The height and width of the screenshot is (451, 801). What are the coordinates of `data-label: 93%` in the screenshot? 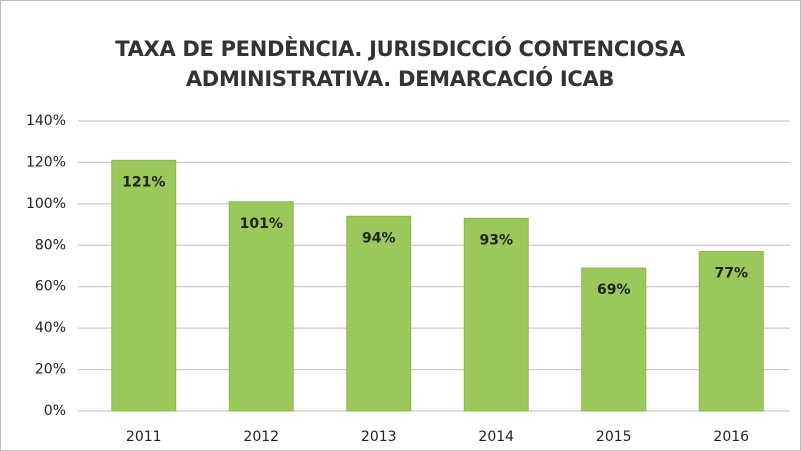 It's located at (496, 240).